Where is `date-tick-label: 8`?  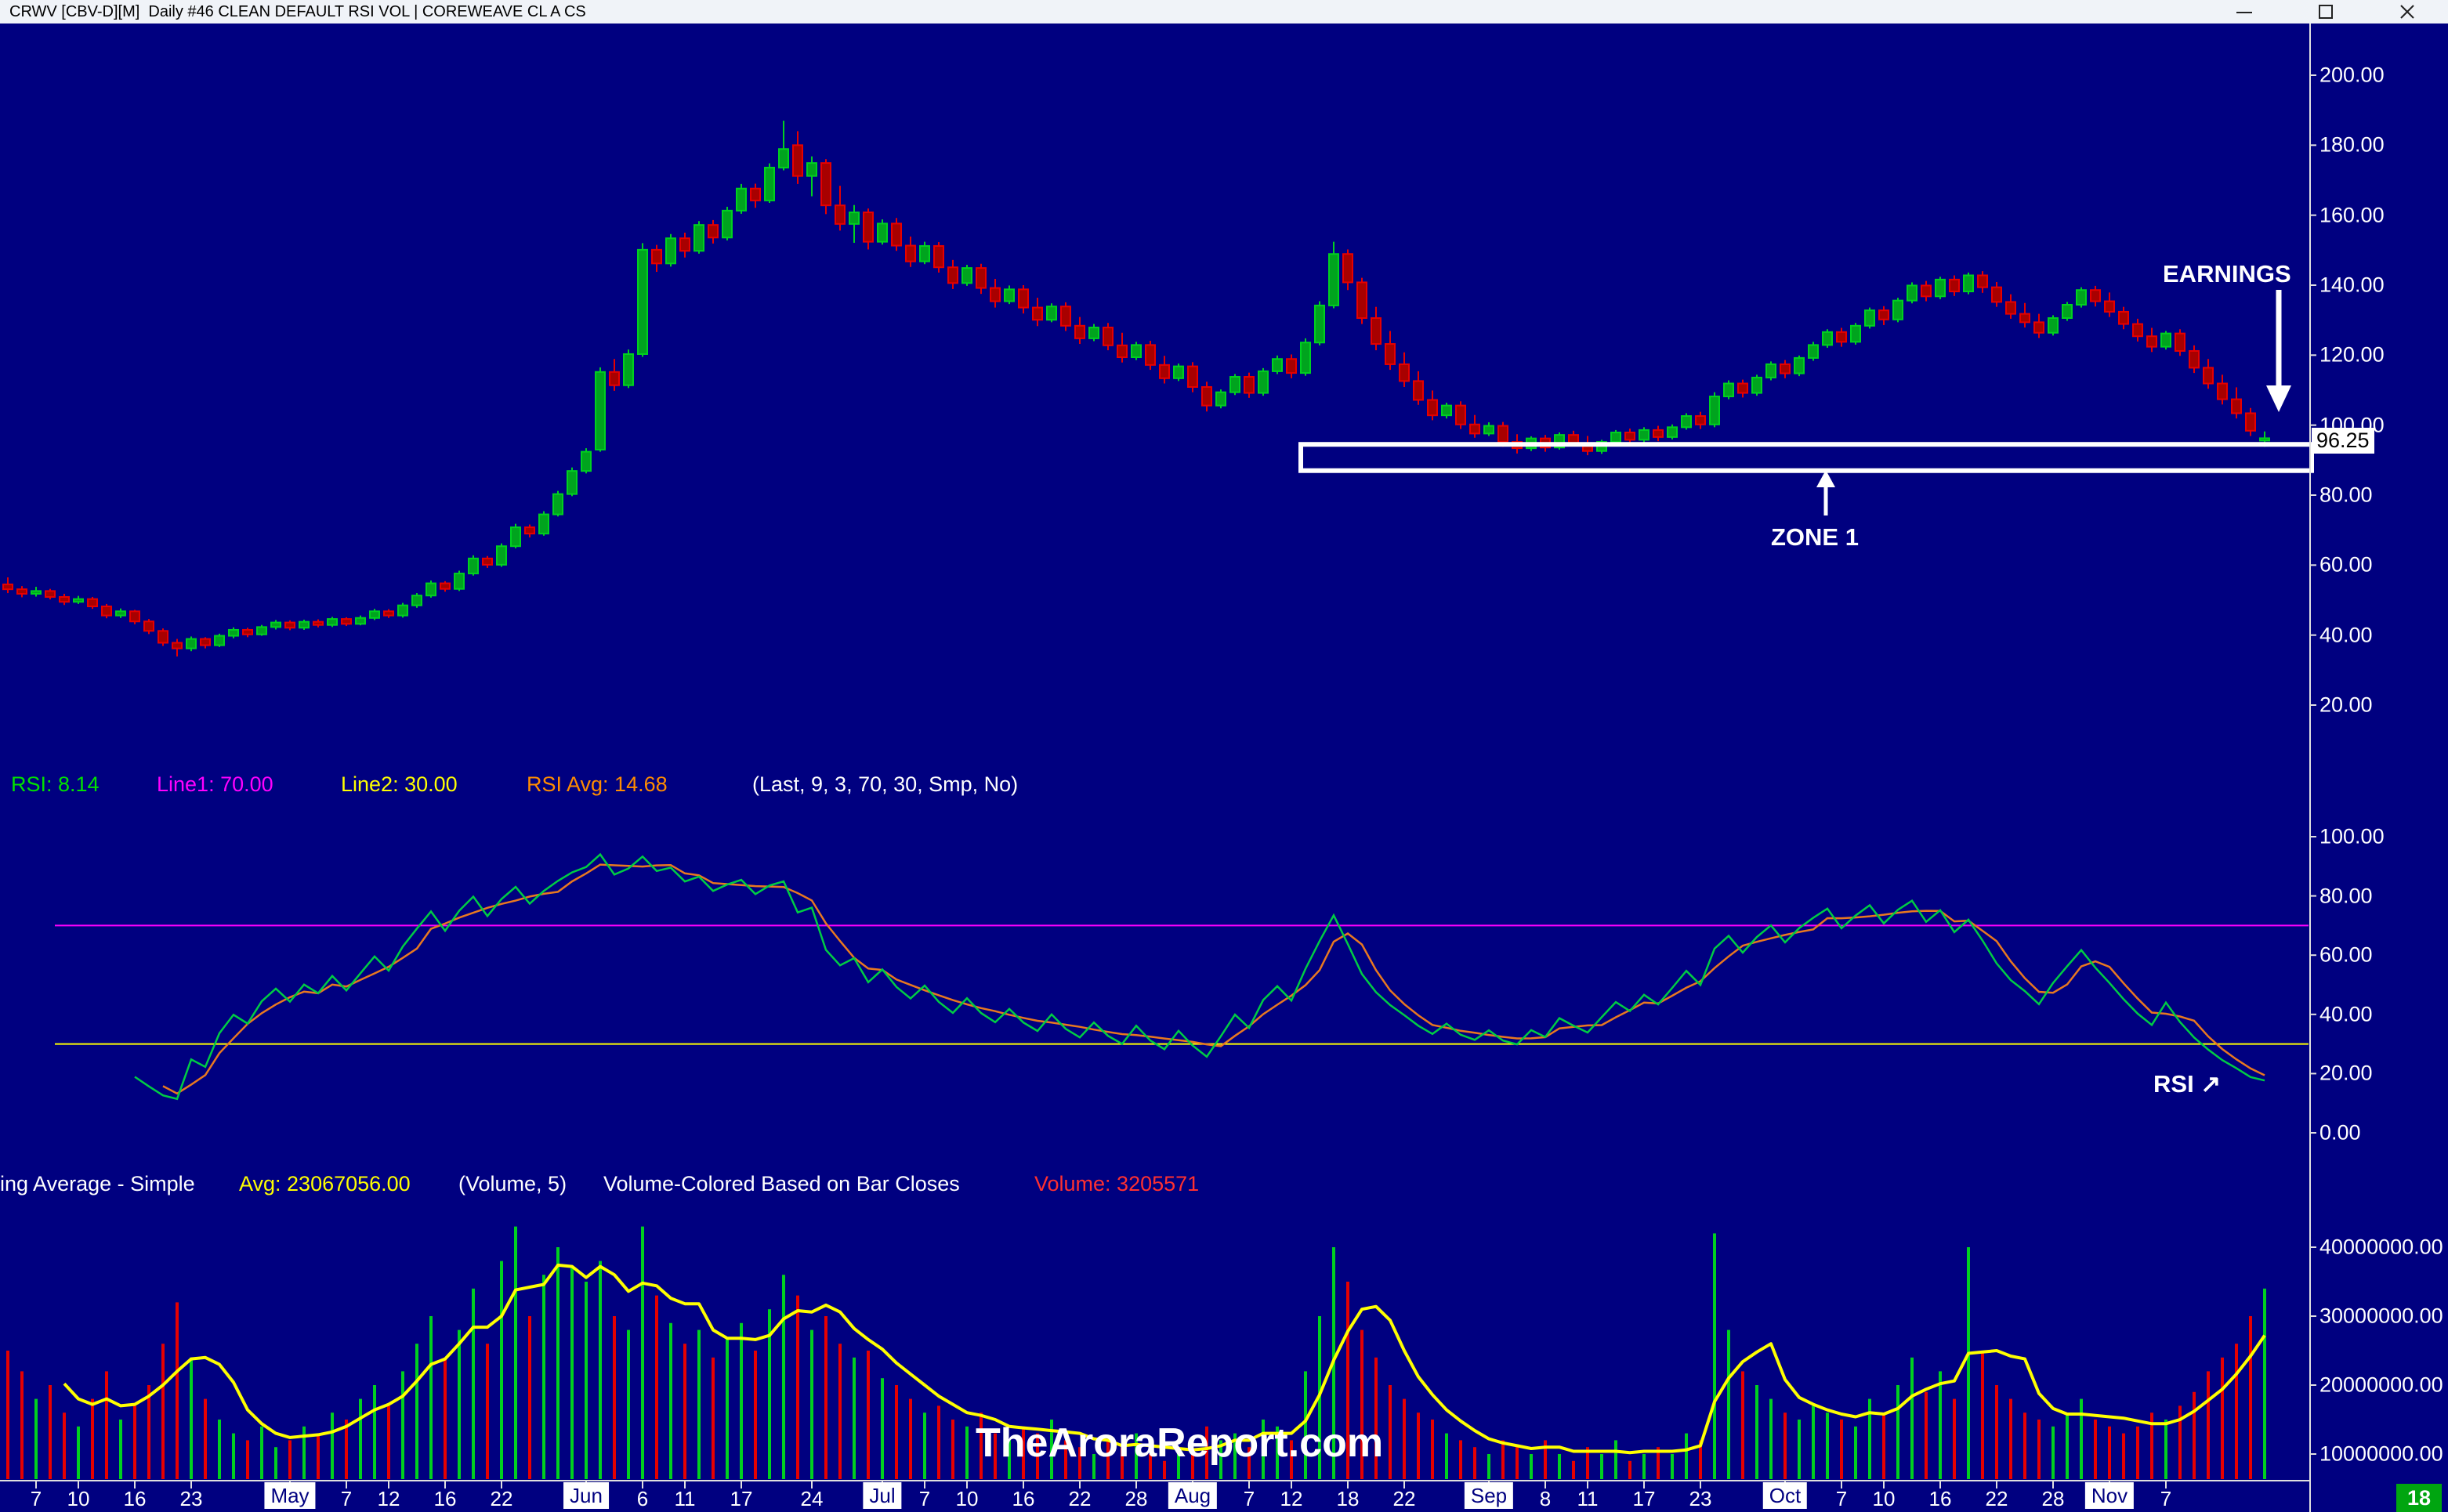 date-tick-label: 8 is located at coordinates (1545, 1498).